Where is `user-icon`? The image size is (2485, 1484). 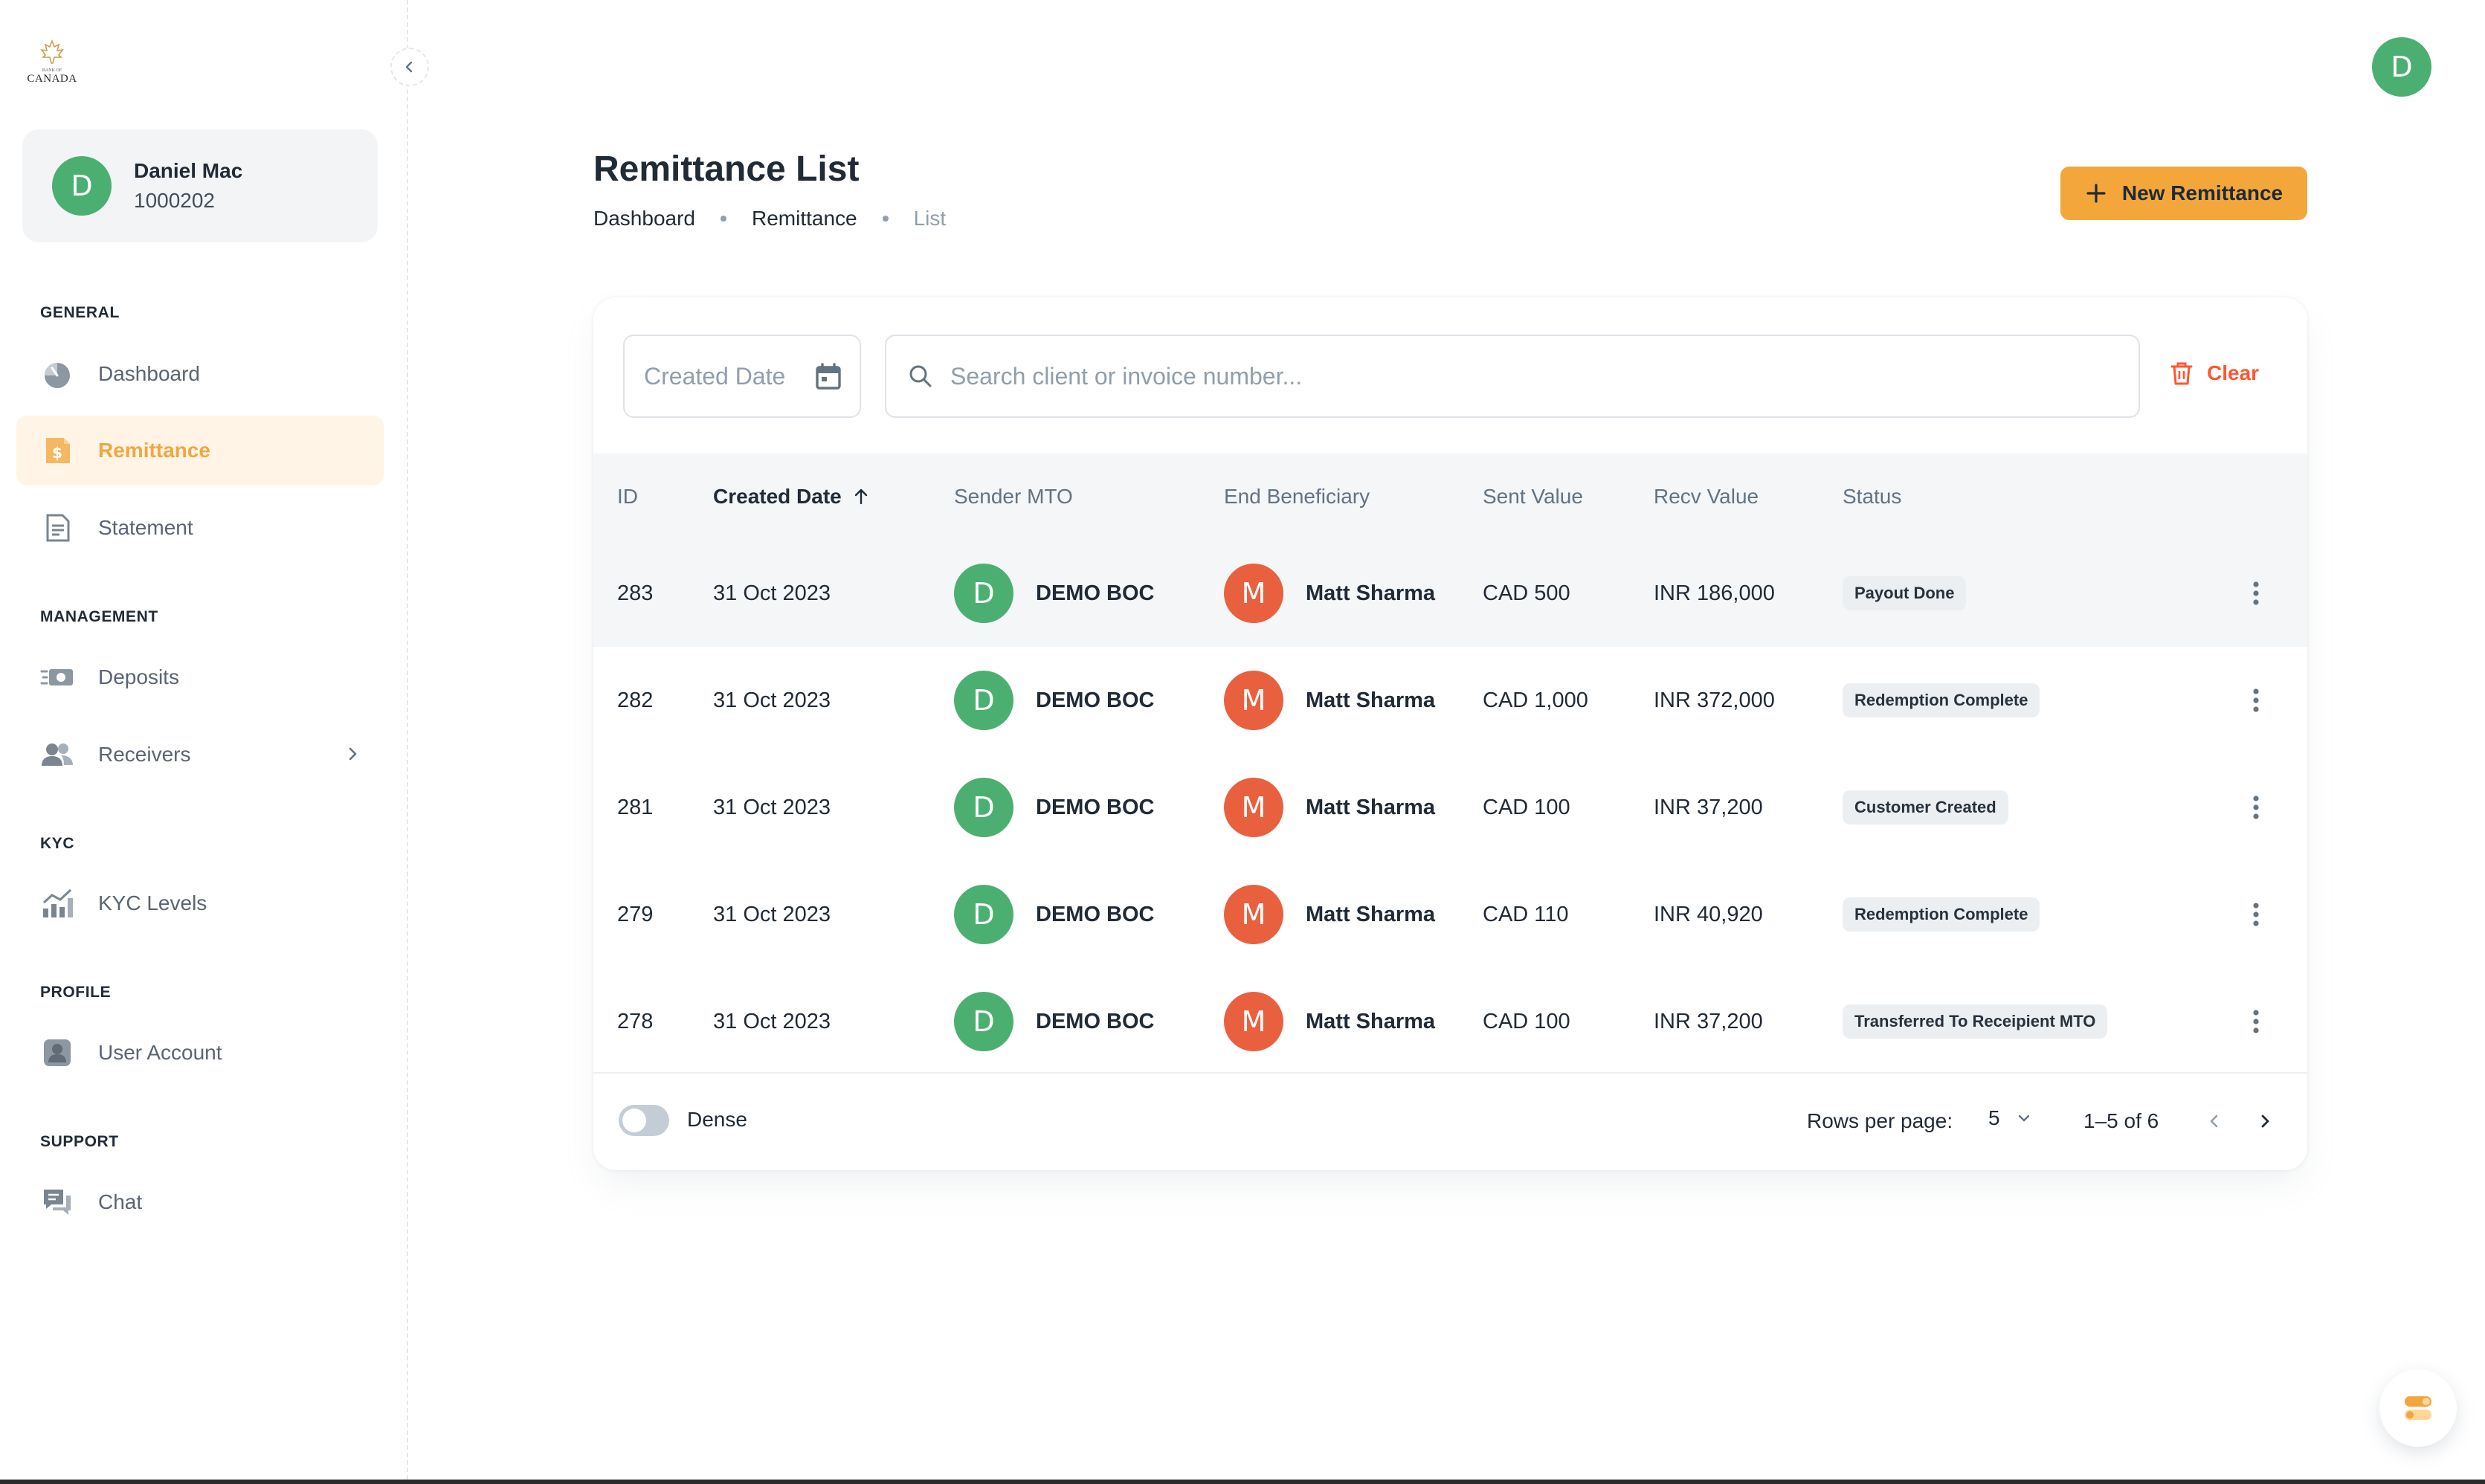
user-icon is located at coordinates (57, 1053).